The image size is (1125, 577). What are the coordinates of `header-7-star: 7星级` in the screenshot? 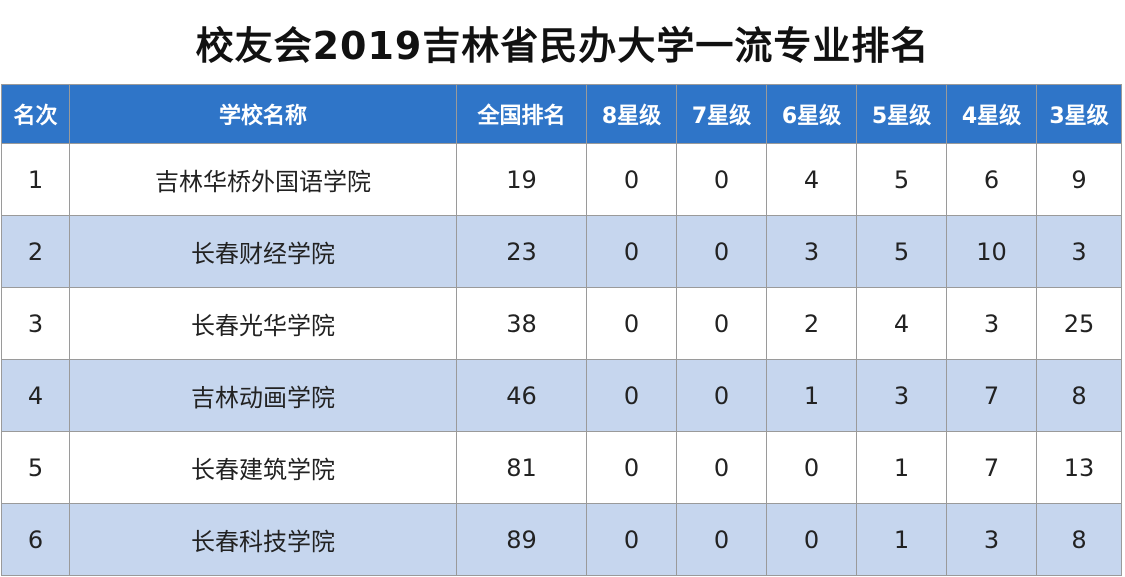 It's located at (721, 114).